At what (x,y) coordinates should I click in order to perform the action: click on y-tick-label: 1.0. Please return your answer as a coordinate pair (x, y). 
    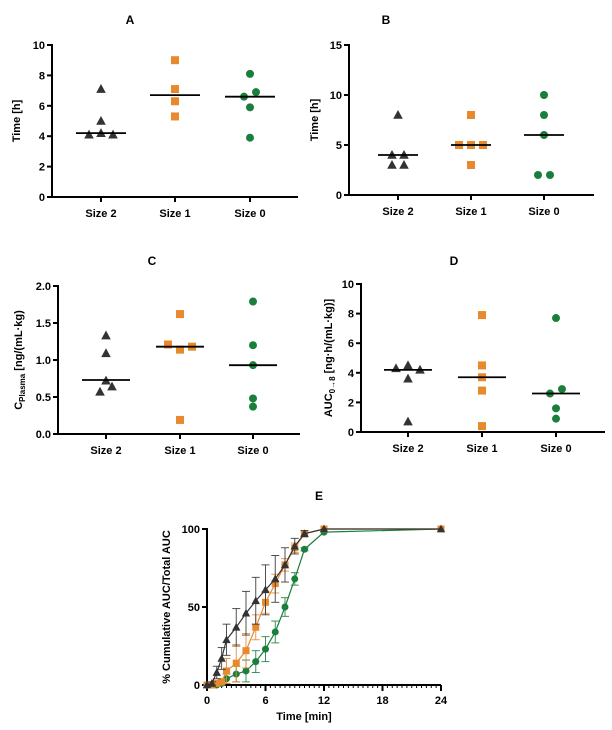
    Looking at the image, I should click on (43, 361).